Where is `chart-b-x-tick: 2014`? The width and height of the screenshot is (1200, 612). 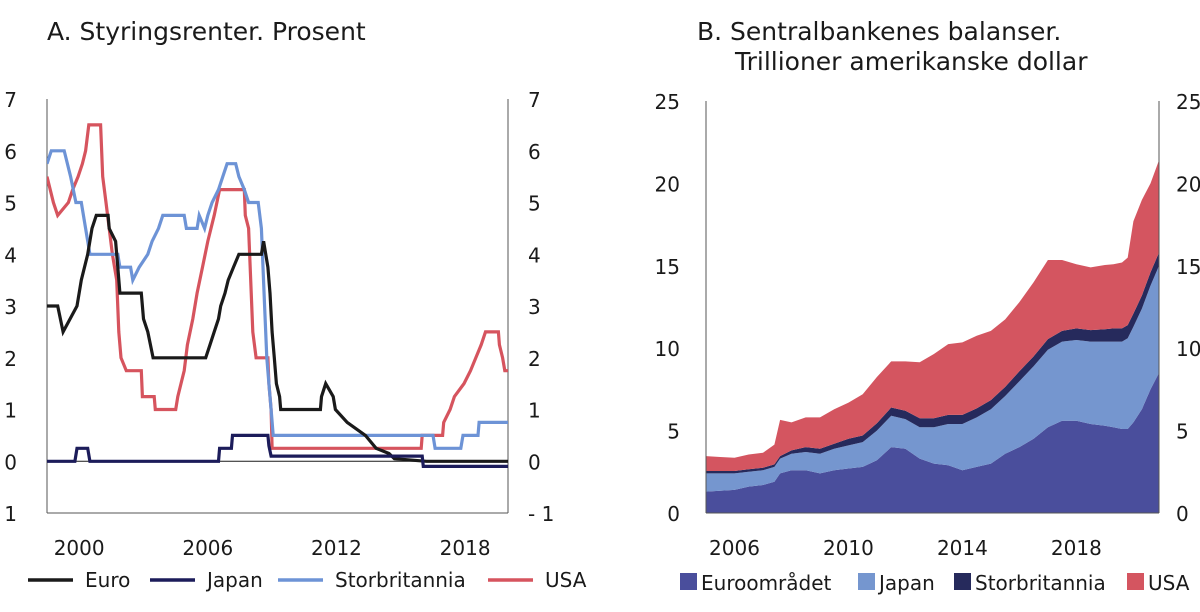
chart-b-x-tick: 2014 is located at coordinates (962, 548).